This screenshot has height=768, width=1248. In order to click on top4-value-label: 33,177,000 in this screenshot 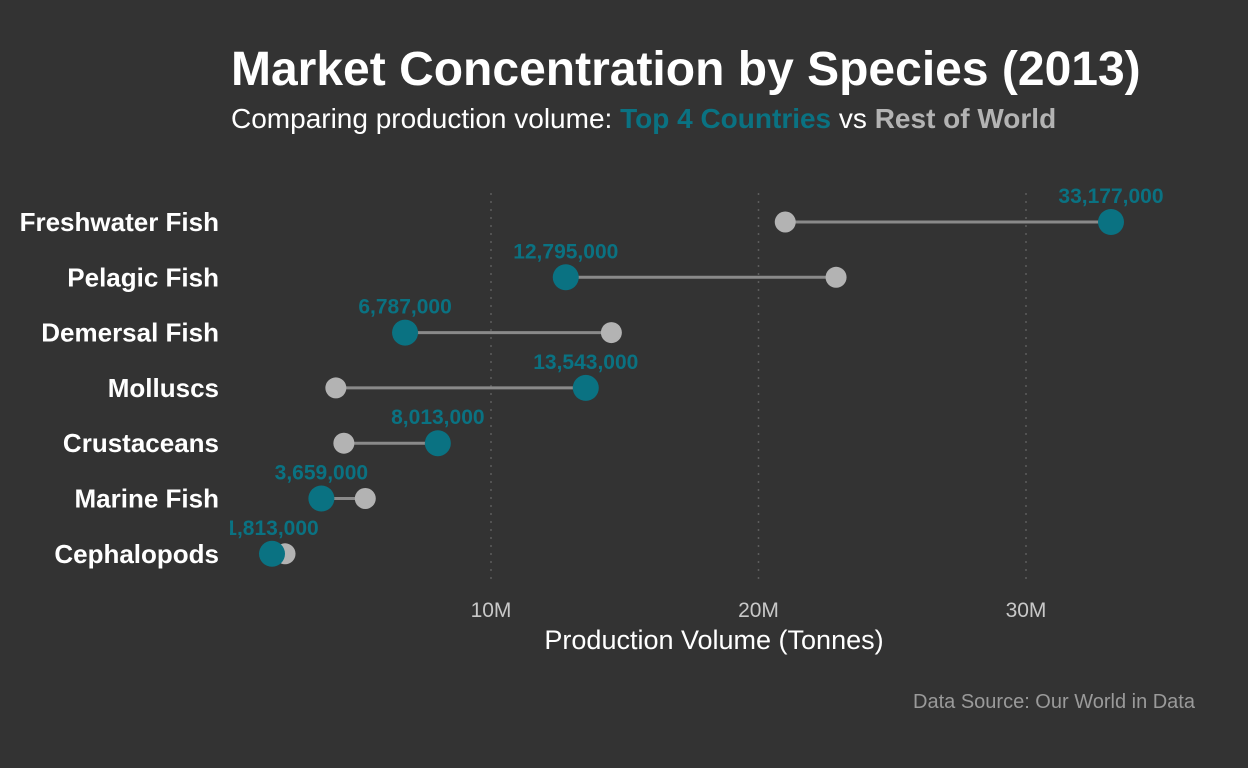, I will do `click(1110, 196)`.